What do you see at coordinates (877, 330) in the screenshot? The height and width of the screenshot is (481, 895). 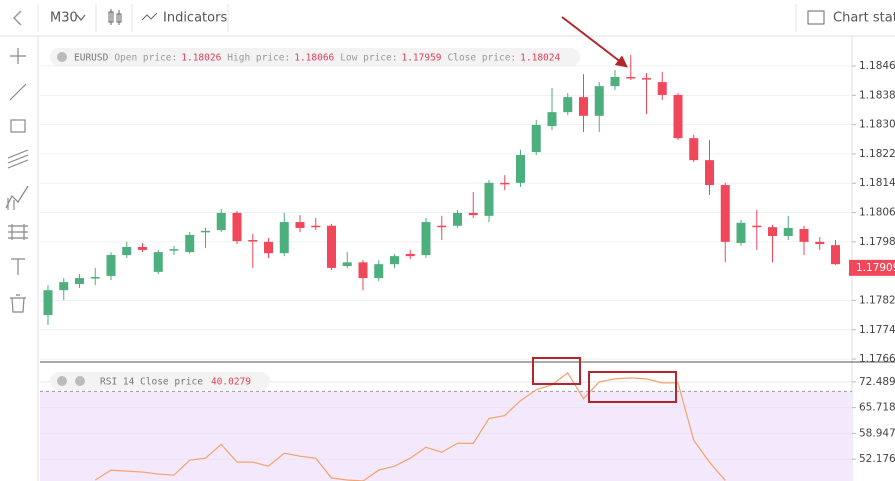 I see `y-tick-label: 1.17740` at bounding box center [877, 330].